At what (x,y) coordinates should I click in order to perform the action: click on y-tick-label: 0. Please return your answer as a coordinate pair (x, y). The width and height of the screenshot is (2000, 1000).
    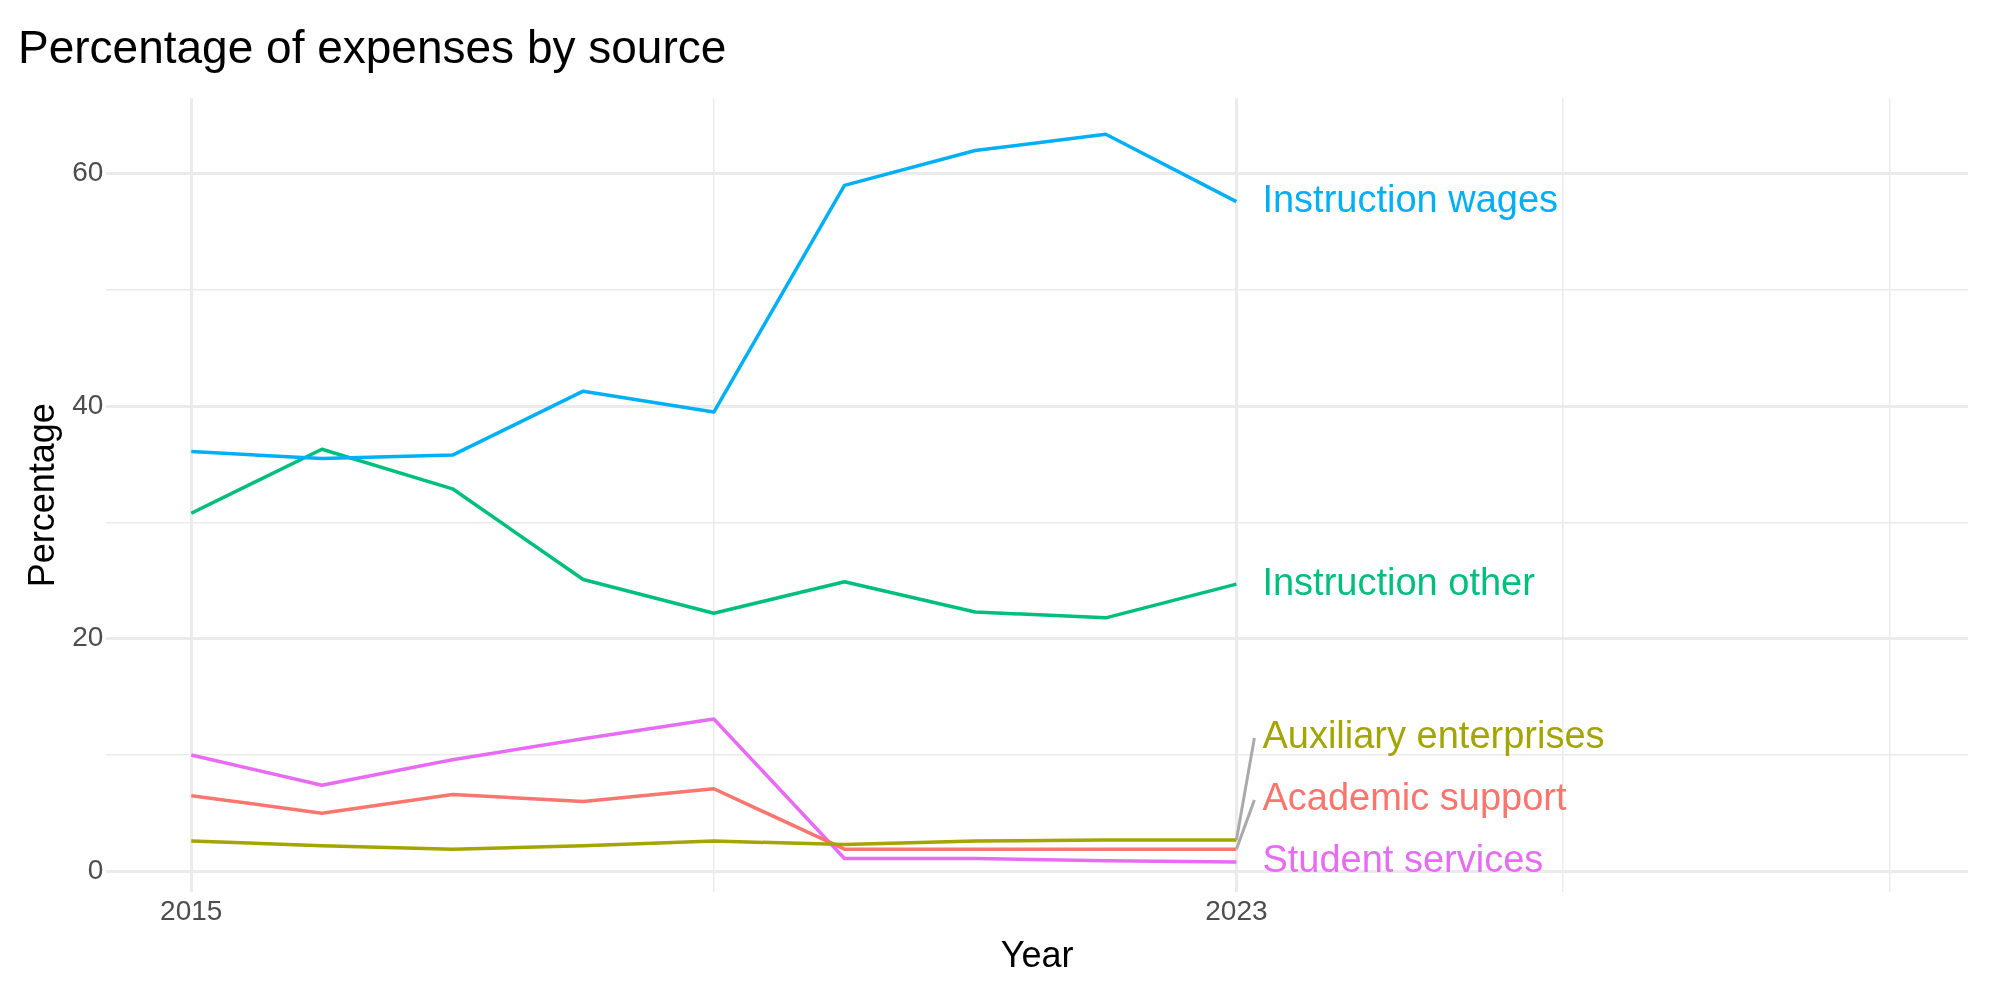
    Looking at the image, I should click on (95, 869).